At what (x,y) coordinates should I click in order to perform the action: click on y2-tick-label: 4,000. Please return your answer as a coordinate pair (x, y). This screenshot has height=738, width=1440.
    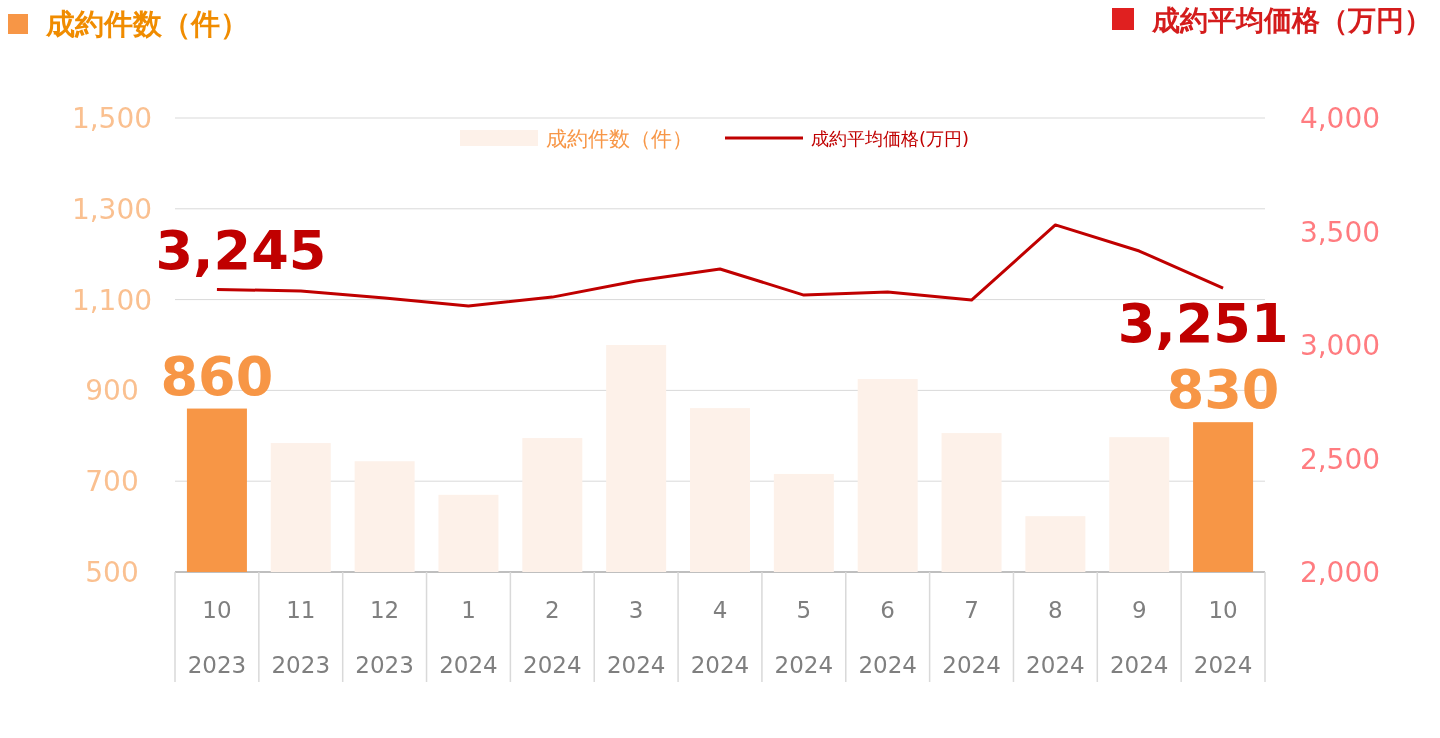
    Looking at the image, I should click on (1340, 118).